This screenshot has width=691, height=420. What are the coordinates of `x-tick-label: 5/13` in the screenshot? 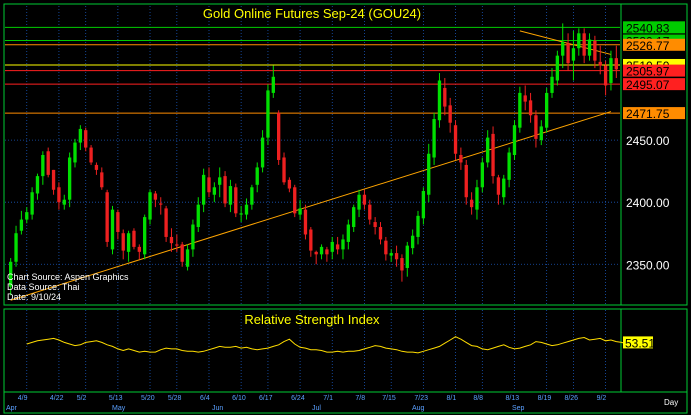 It's located at (116, 398).